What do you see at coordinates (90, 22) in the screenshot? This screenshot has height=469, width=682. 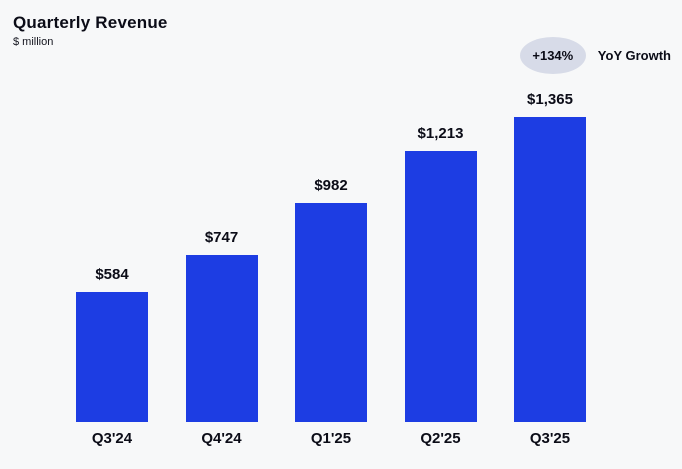 I see `chart-title: Quarterly Revenue` at bounding box center [90, 22].